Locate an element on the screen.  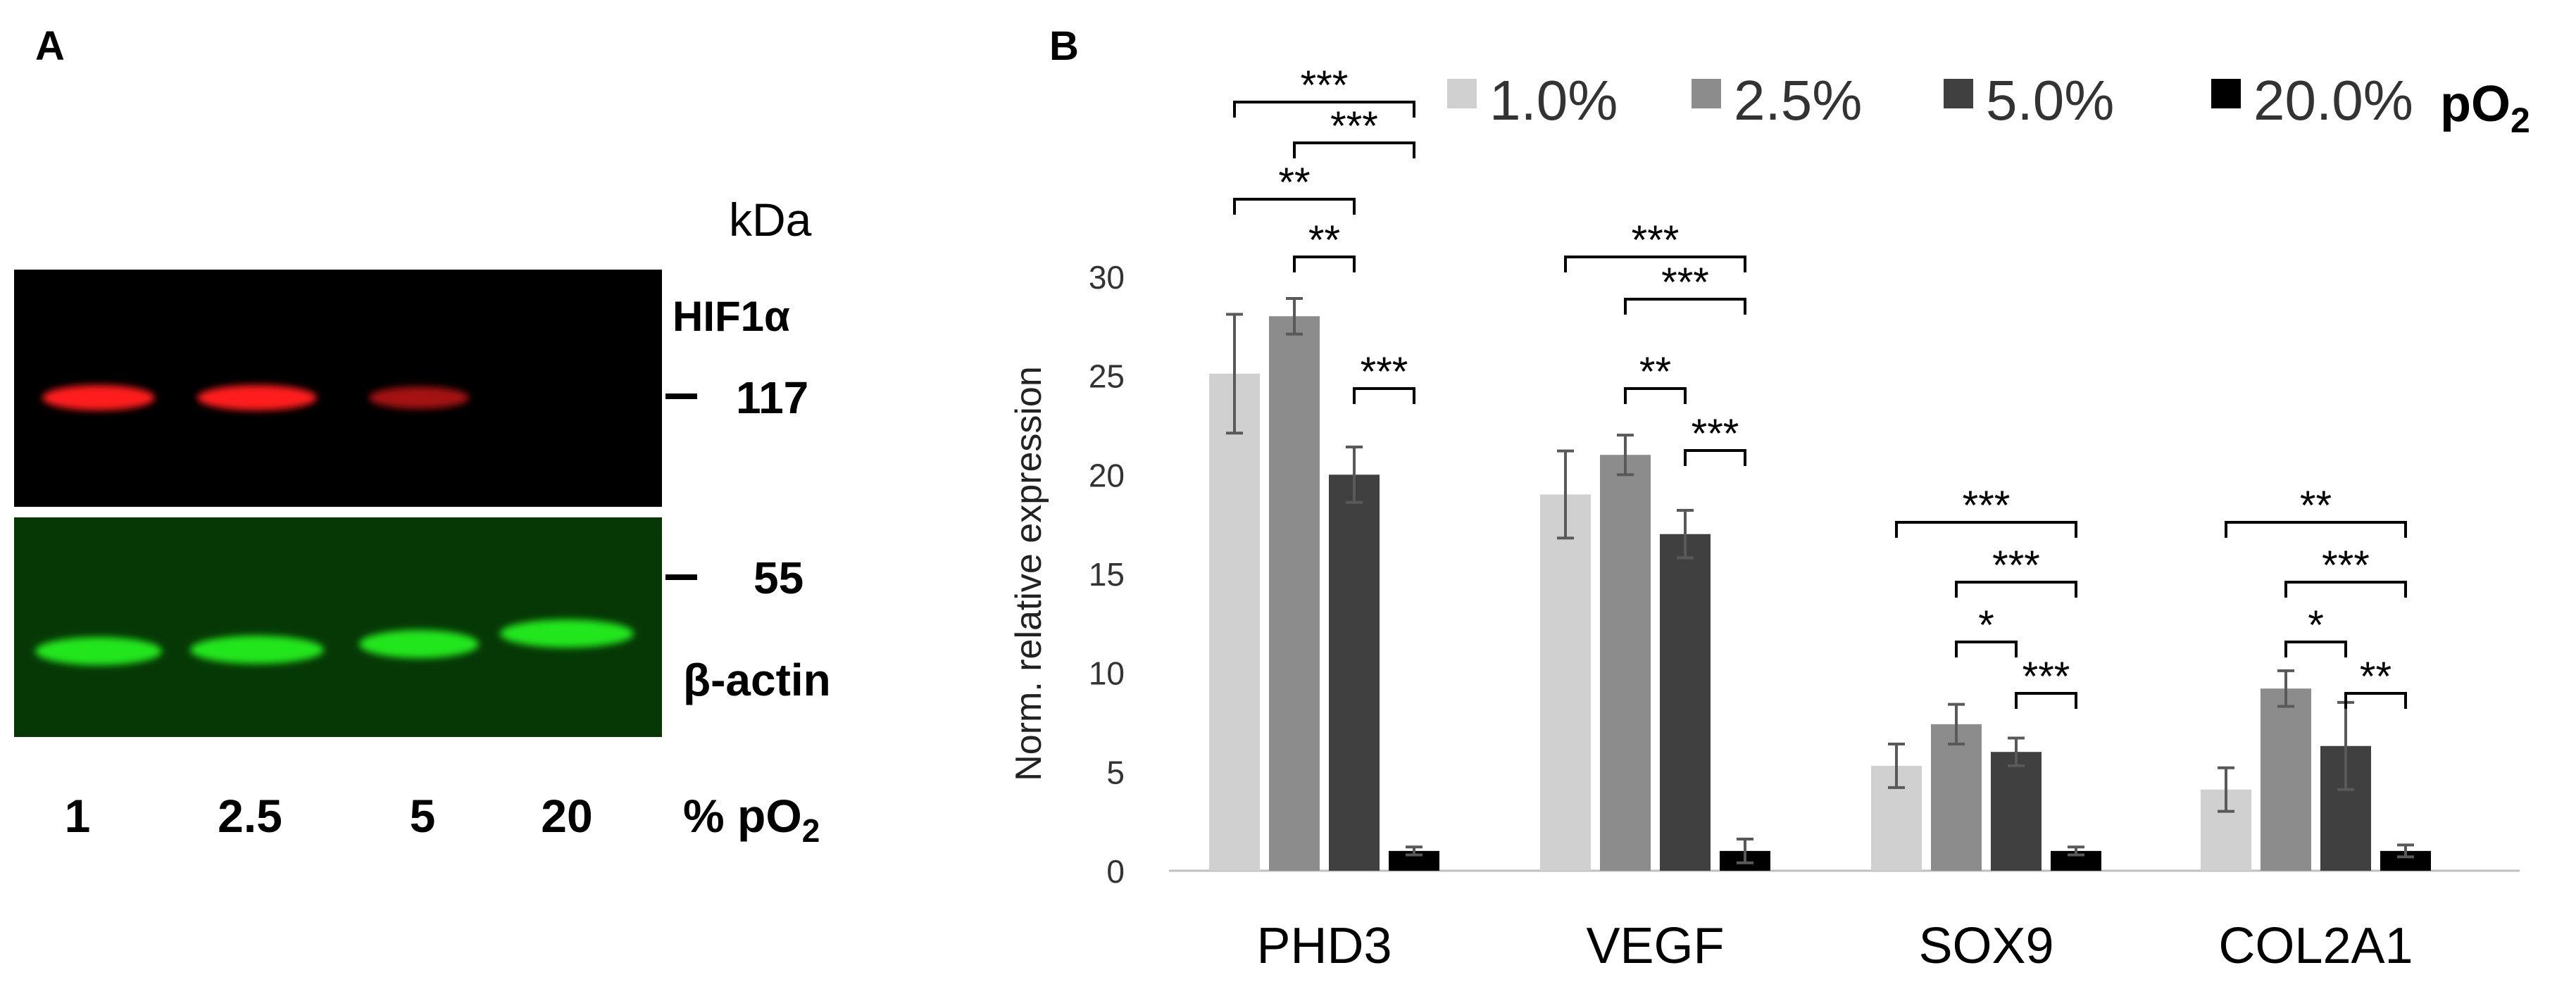
y-tick-label: 5 is located at coordinates (1115, 772).